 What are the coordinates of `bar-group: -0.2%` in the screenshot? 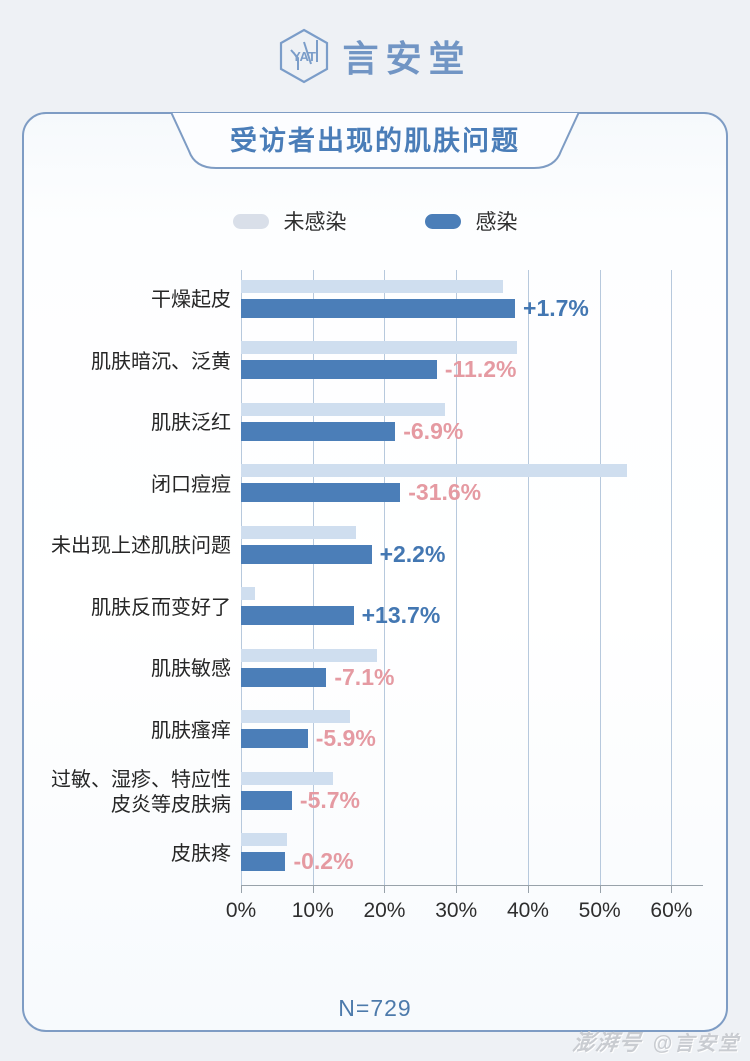 It's located at (472, 854).